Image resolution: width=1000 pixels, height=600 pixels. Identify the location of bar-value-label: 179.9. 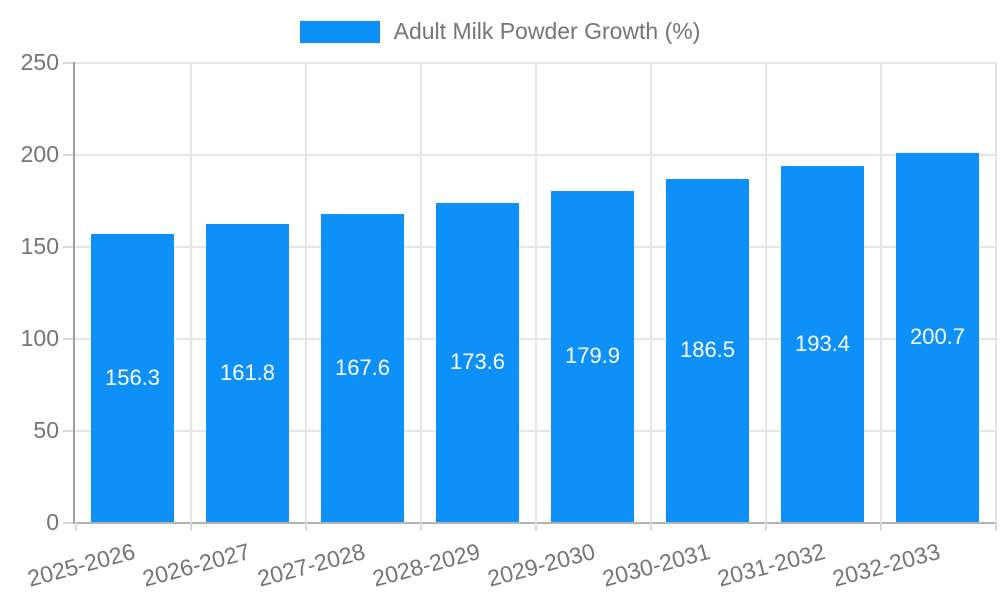
(592, 356).